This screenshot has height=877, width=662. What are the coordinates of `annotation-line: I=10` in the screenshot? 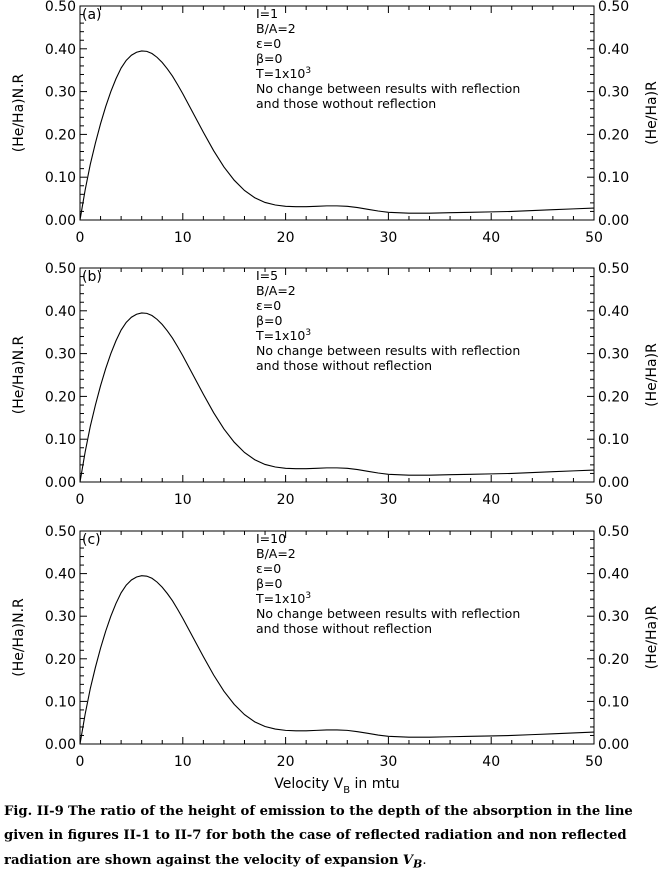 It's located at (271, 538).